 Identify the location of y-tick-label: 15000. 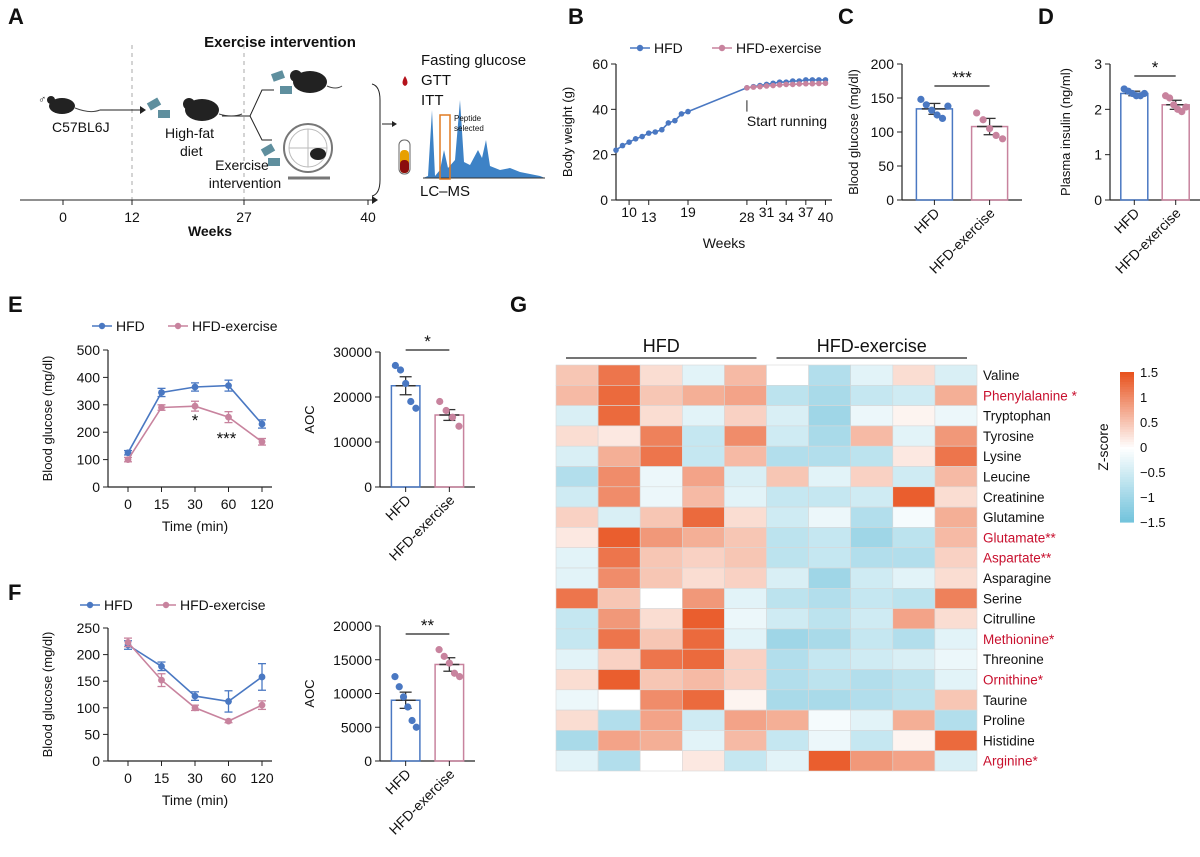
(352, 660).